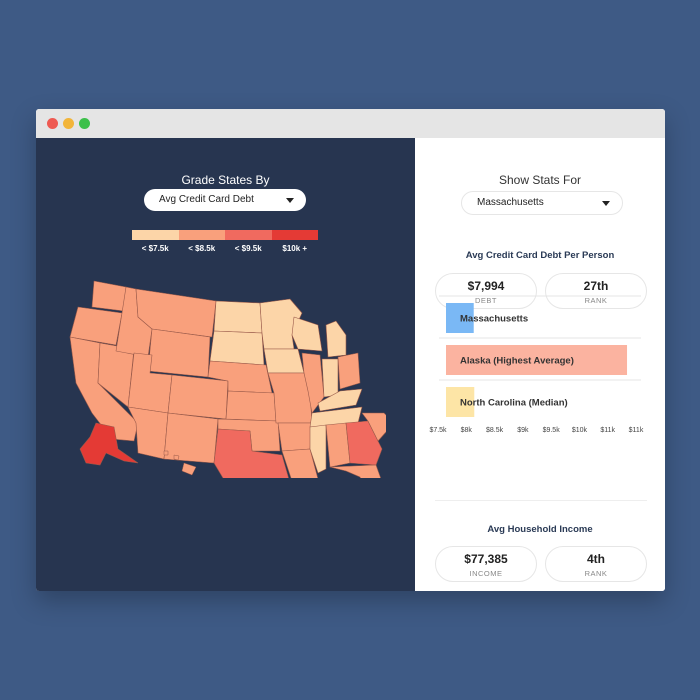 The width and height of the screenshot is (700, 700). Describe the element at coordinates (96, 326) in the screenshot. I see `state-oregon` at that location.